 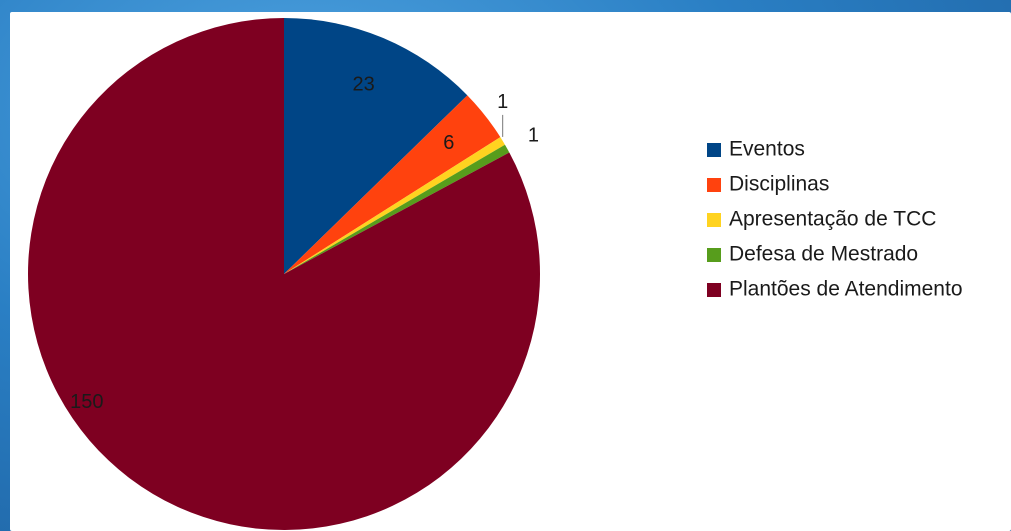 I want to click on legend-swatch-defesa-de-mestrado, so click(x=714, y=255).